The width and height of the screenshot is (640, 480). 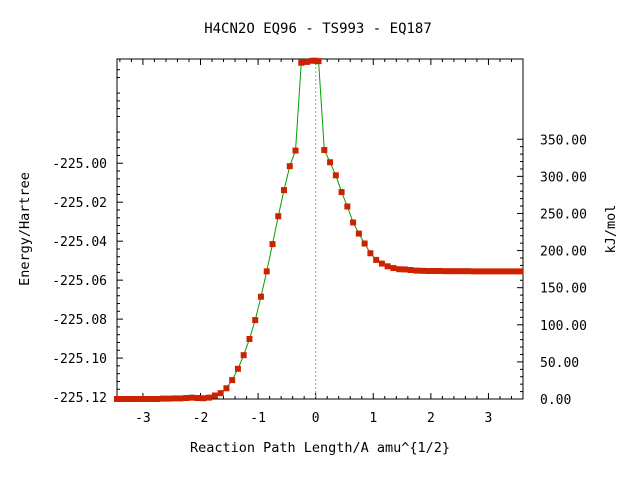 I want to click on y2-tick-label: 0.00, so click(x=555, y=400).